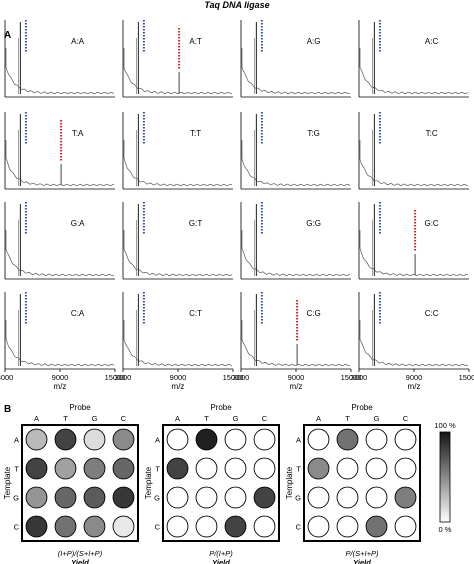 The image size is (474, 564). I want to click on spectrum-C-G: C:G 3000 9000 15000 m/z, so click(297, 341).